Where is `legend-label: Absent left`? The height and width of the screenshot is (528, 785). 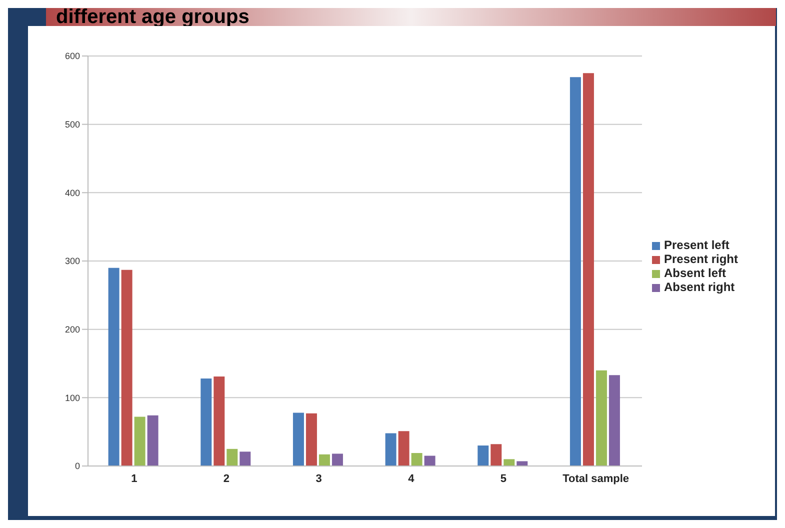
legend-label: Absent left is located at coordinates (695, 273).